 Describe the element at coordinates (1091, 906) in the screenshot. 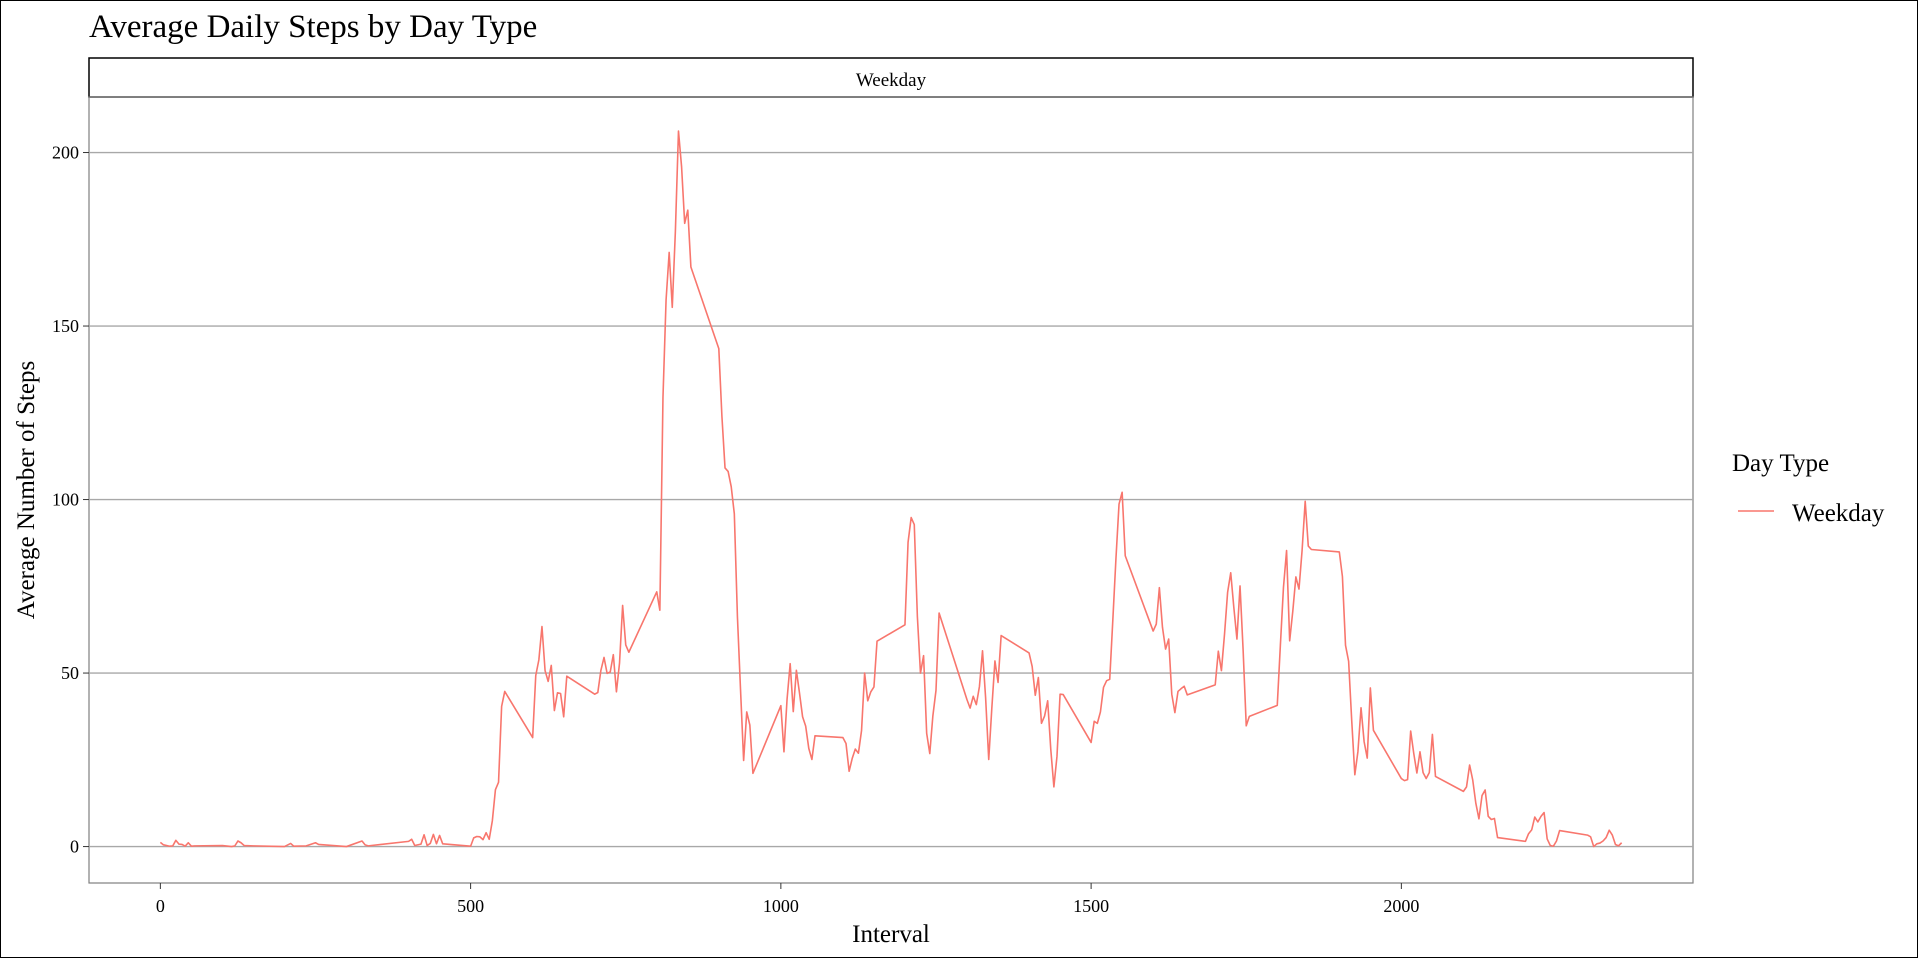

I see `x-tick-label: 1500` at that location.